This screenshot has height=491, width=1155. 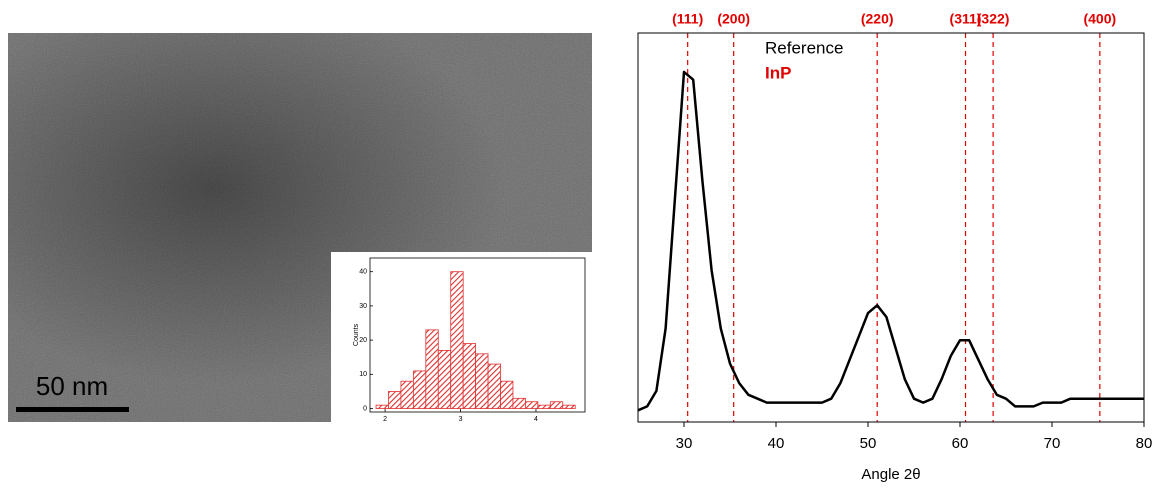 What do you see at coordinates (365, 408) in the screenshot?
I see `y-tick-label: 0` at bounding box center [365, 408].